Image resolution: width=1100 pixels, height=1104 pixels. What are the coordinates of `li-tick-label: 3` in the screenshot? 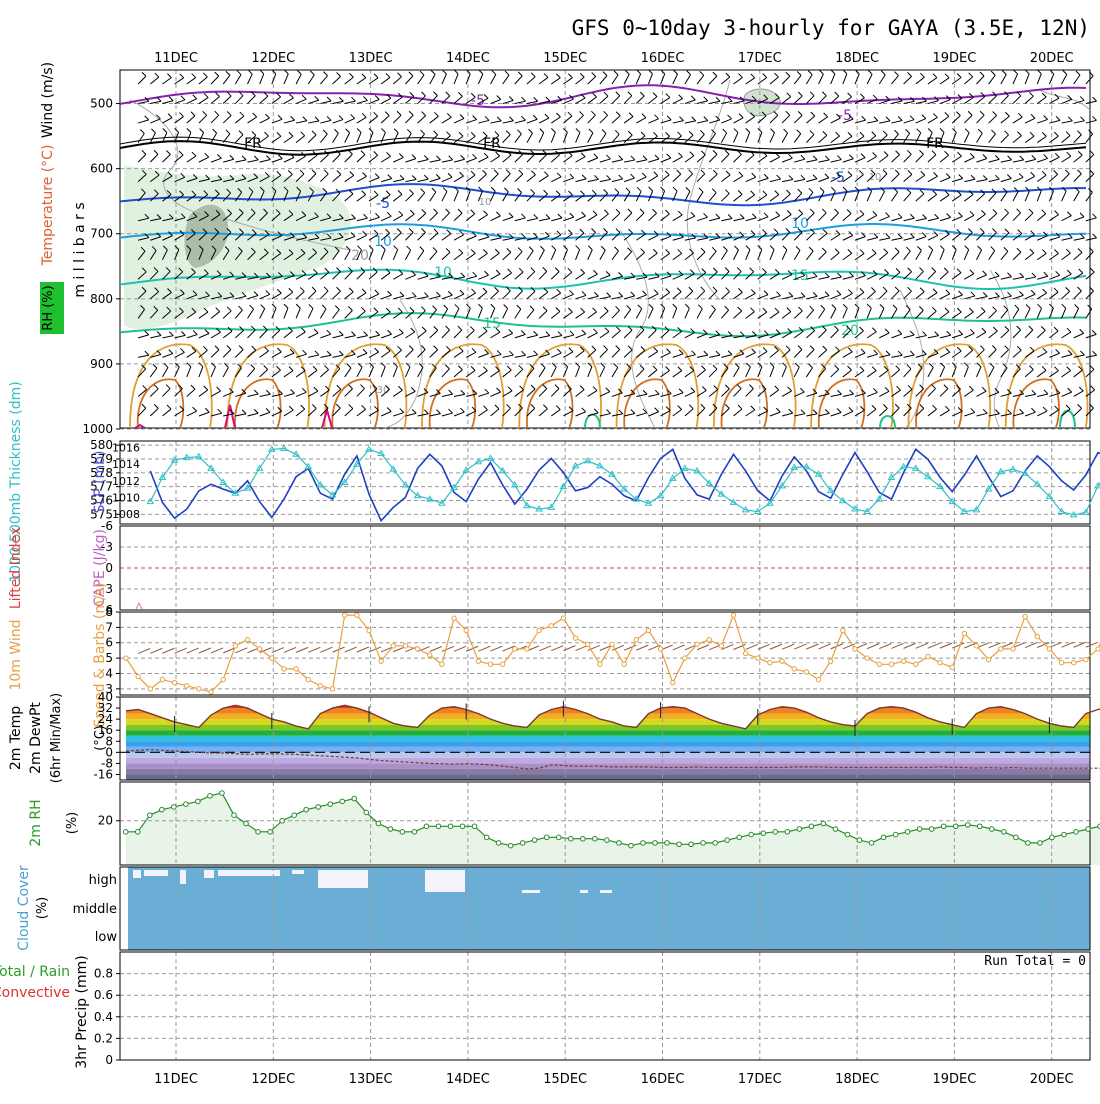 It's located at (109, 589).